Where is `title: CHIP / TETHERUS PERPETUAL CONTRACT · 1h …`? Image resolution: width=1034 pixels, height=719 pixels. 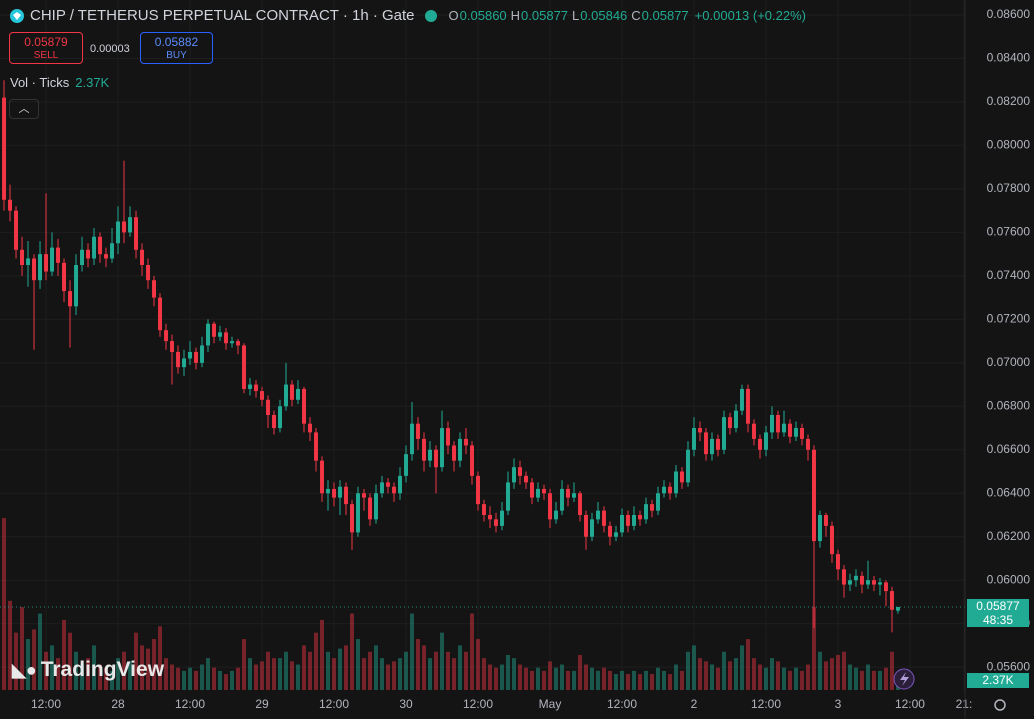
title: CHIP / TETHERUS PERPETUAL CONTRACT · 1h … is located at coordinates (222, 15).